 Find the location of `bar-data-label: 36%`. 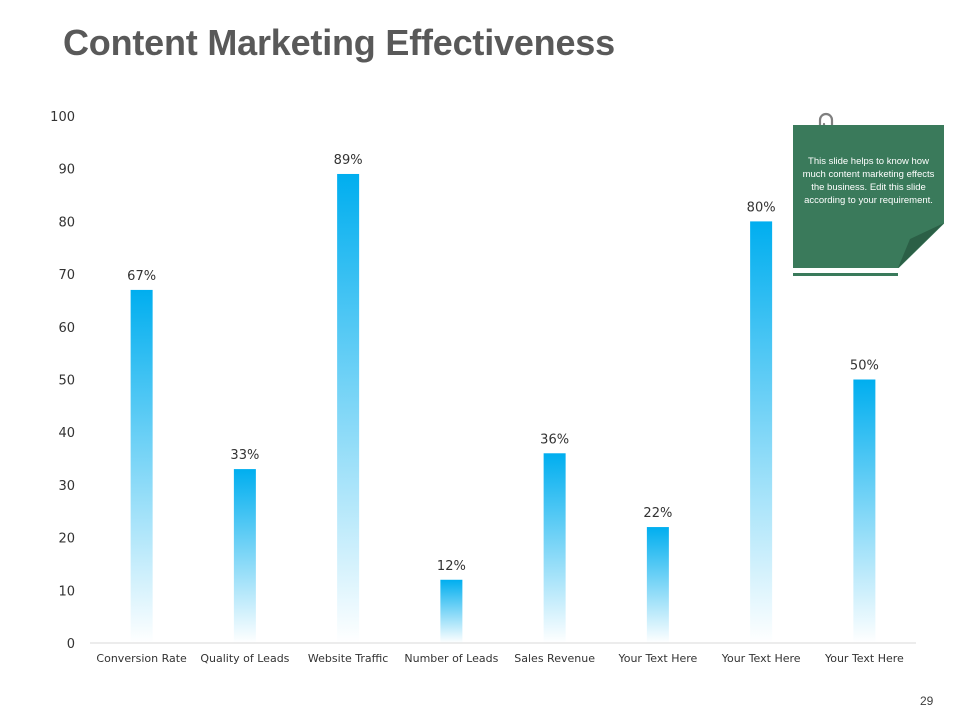

bar-data-label: 36% is located at coordinates (554, 439).